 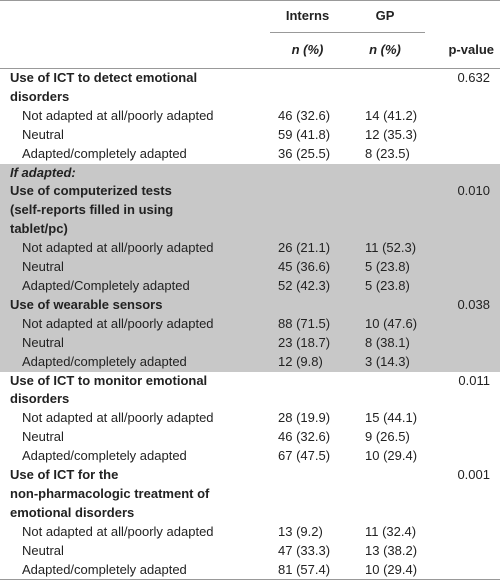 I want to click on table-row: Neutral 46 (32.6) 9 (26.5), so click(x=250, y=437).